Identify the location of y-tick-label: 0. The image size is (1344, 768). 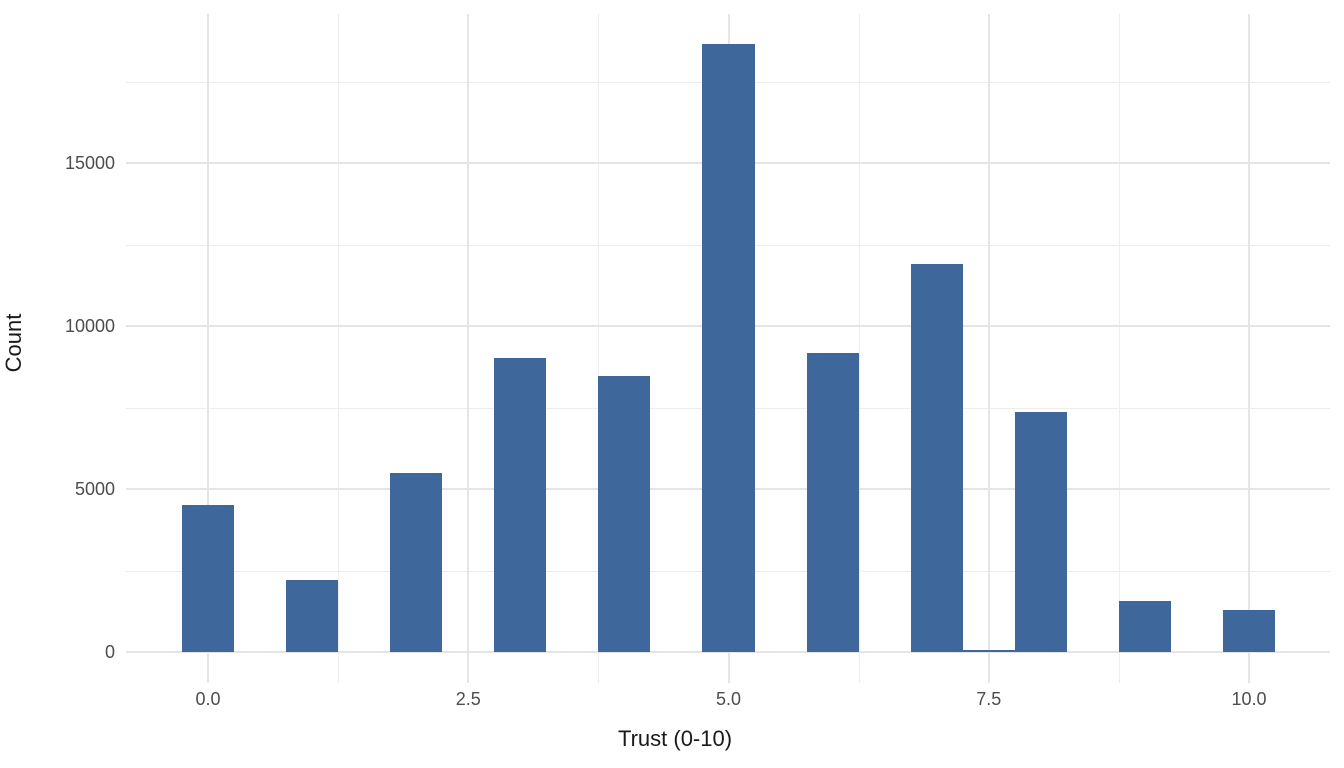
(109, 652).